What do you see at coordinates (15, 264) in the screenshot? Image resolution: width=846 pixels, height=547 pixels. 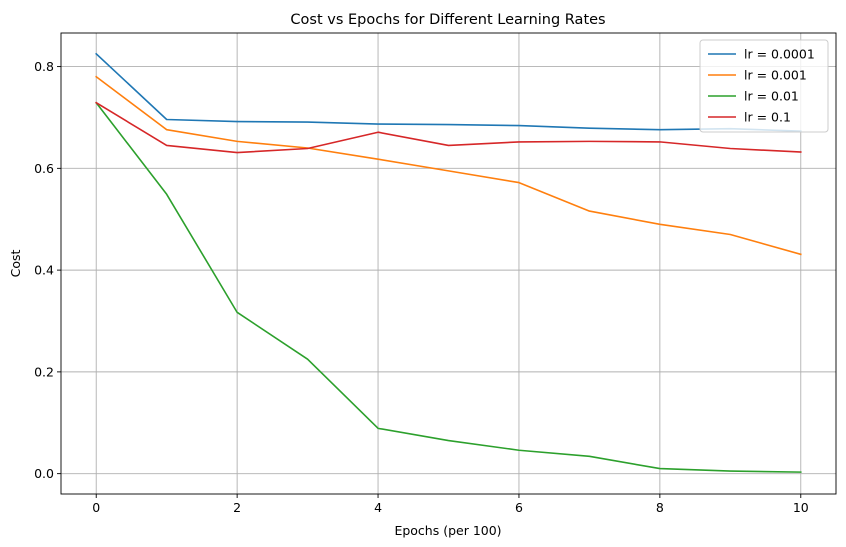 I see `y-axis-label: Cost` at bounding box center [15, 264].